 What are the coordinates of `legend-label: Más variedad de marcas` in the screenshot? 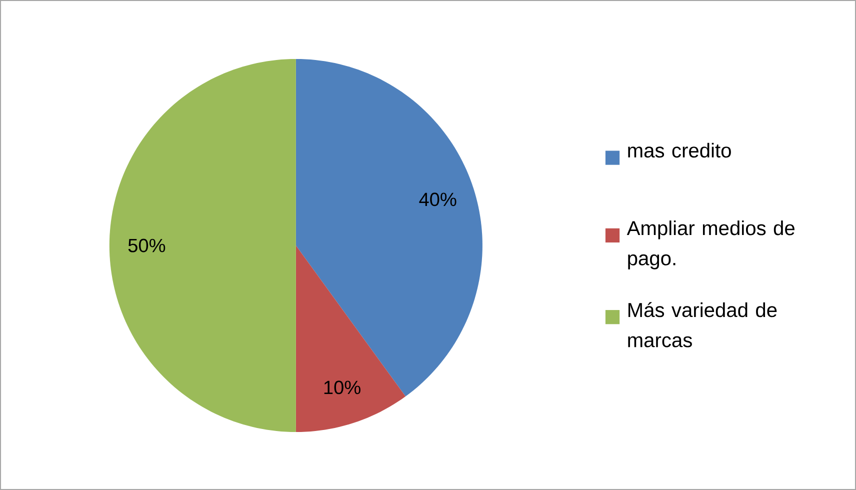 It's located at (702, 325).